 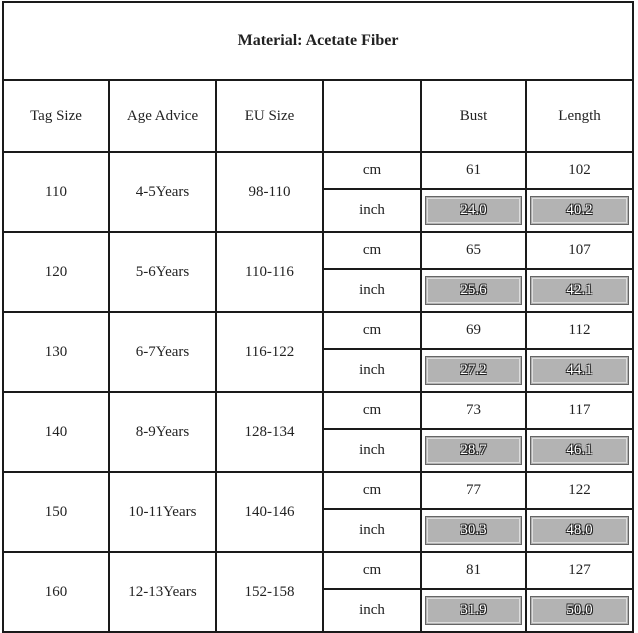 I want to click on table-row-inch: inch 28.7 46.1, so click(x=319, y=450).